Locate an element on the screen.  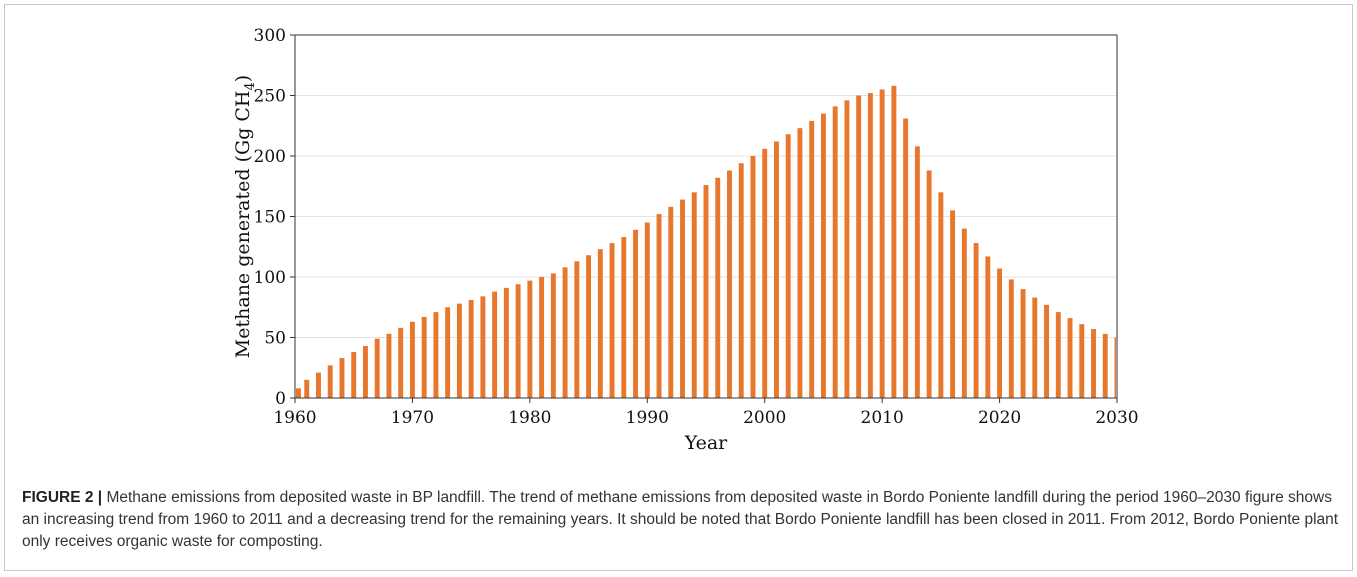
bar-2030 is located at coordinates (1115, 367).